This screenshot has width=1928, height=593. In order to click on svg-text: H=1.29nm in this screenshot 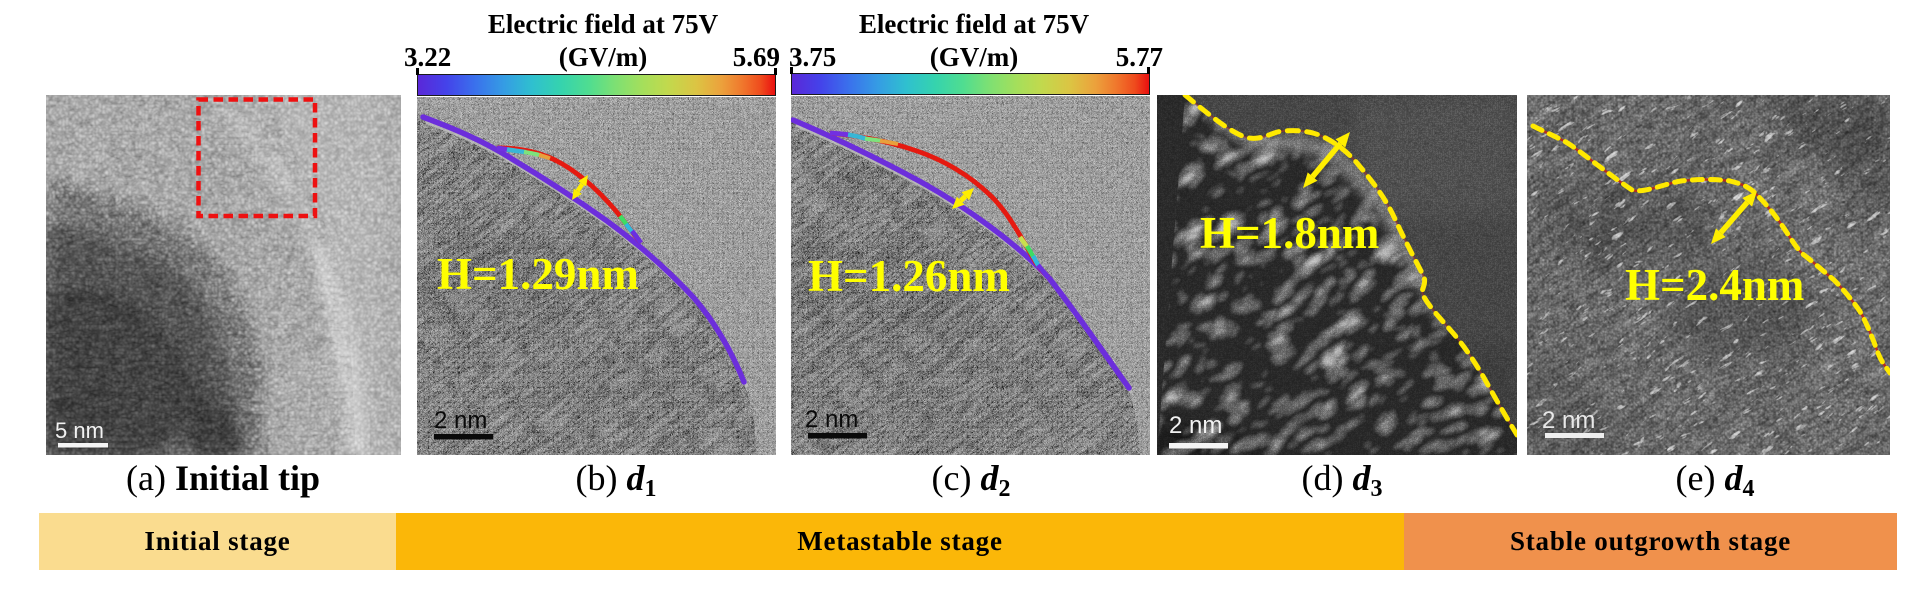, I will do `click(538, 274)`.